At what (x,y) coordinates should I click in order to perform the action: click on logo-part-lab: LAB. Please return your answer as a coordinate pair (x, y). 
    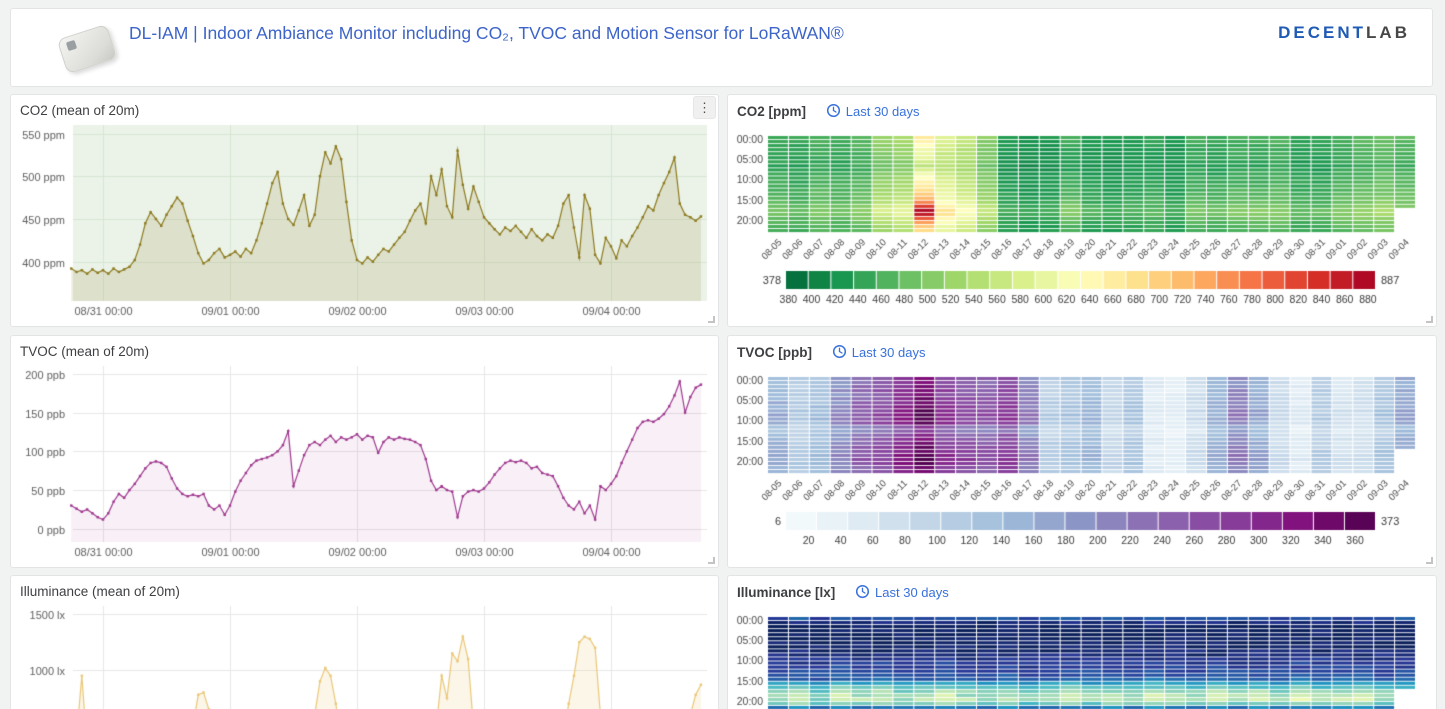
    Looking at the image, I should click on (1388, 32).